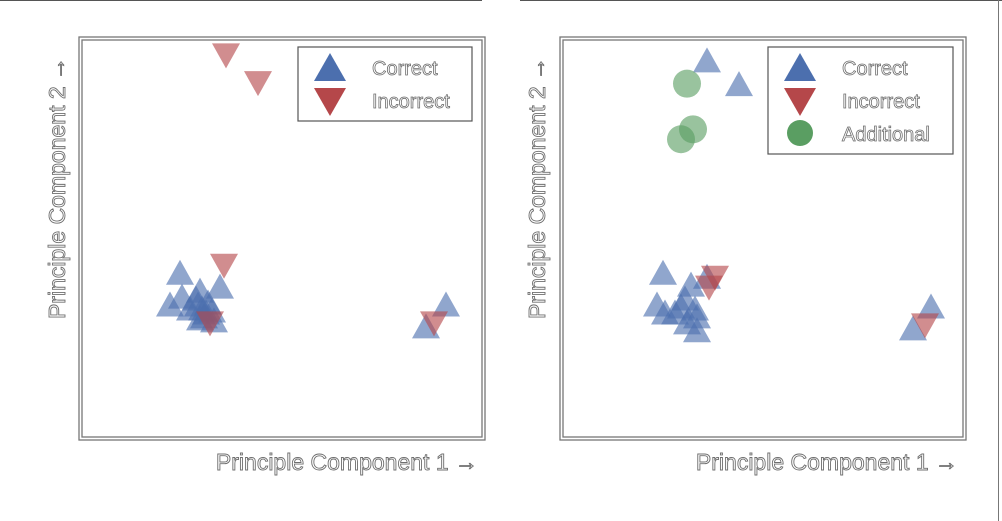 This screenshot has height=521, width=1002. Describe the element at coordinates (385, 84) in the screenshot. I see `legend: Correct Incorrect` at that location.